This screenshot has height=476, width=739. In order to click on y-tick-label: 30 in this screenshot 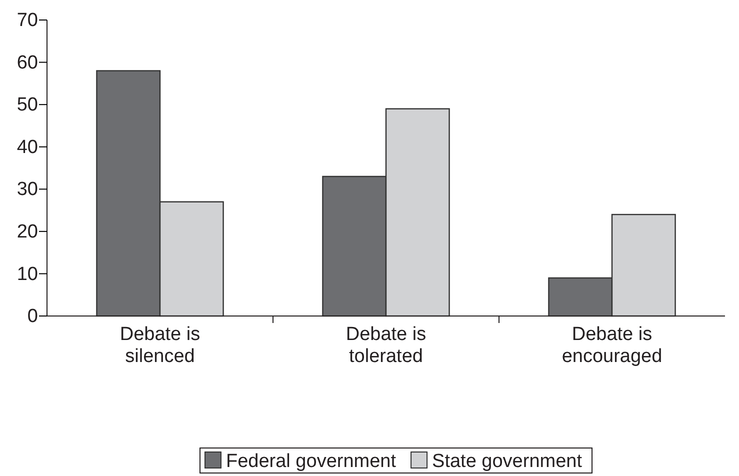, I will do `click(27, 189)`.